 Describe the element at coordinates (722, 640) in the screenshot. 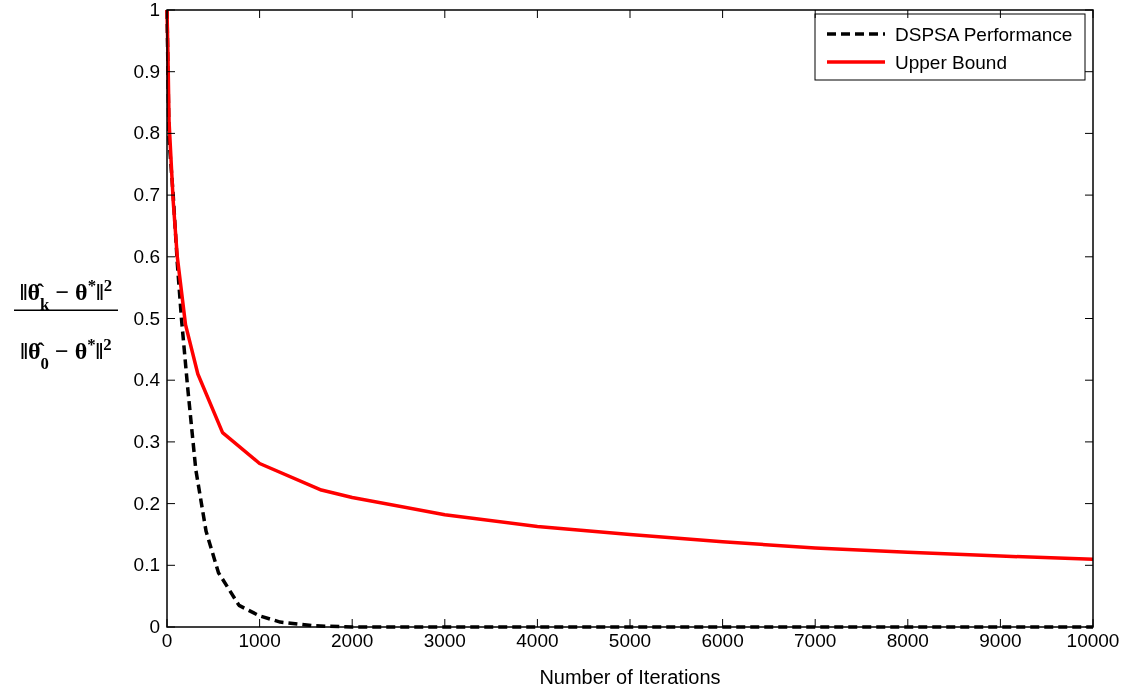

I see `x-tick-label: 6000` at that location.